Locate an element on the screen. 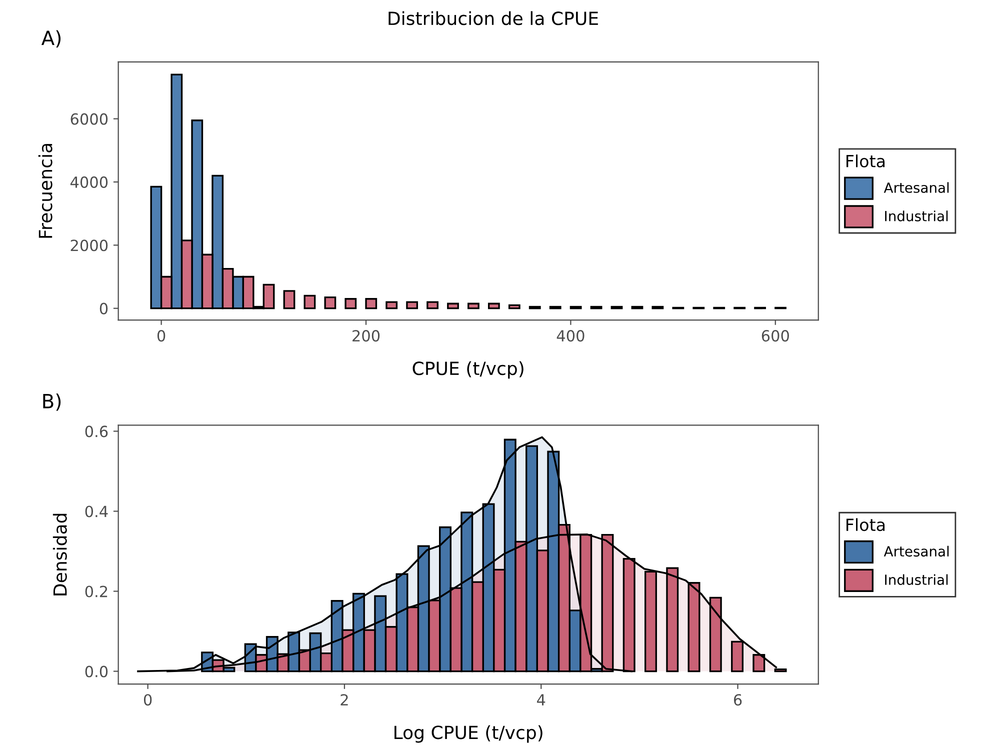  text: B) is located at coordinates (52, 402).